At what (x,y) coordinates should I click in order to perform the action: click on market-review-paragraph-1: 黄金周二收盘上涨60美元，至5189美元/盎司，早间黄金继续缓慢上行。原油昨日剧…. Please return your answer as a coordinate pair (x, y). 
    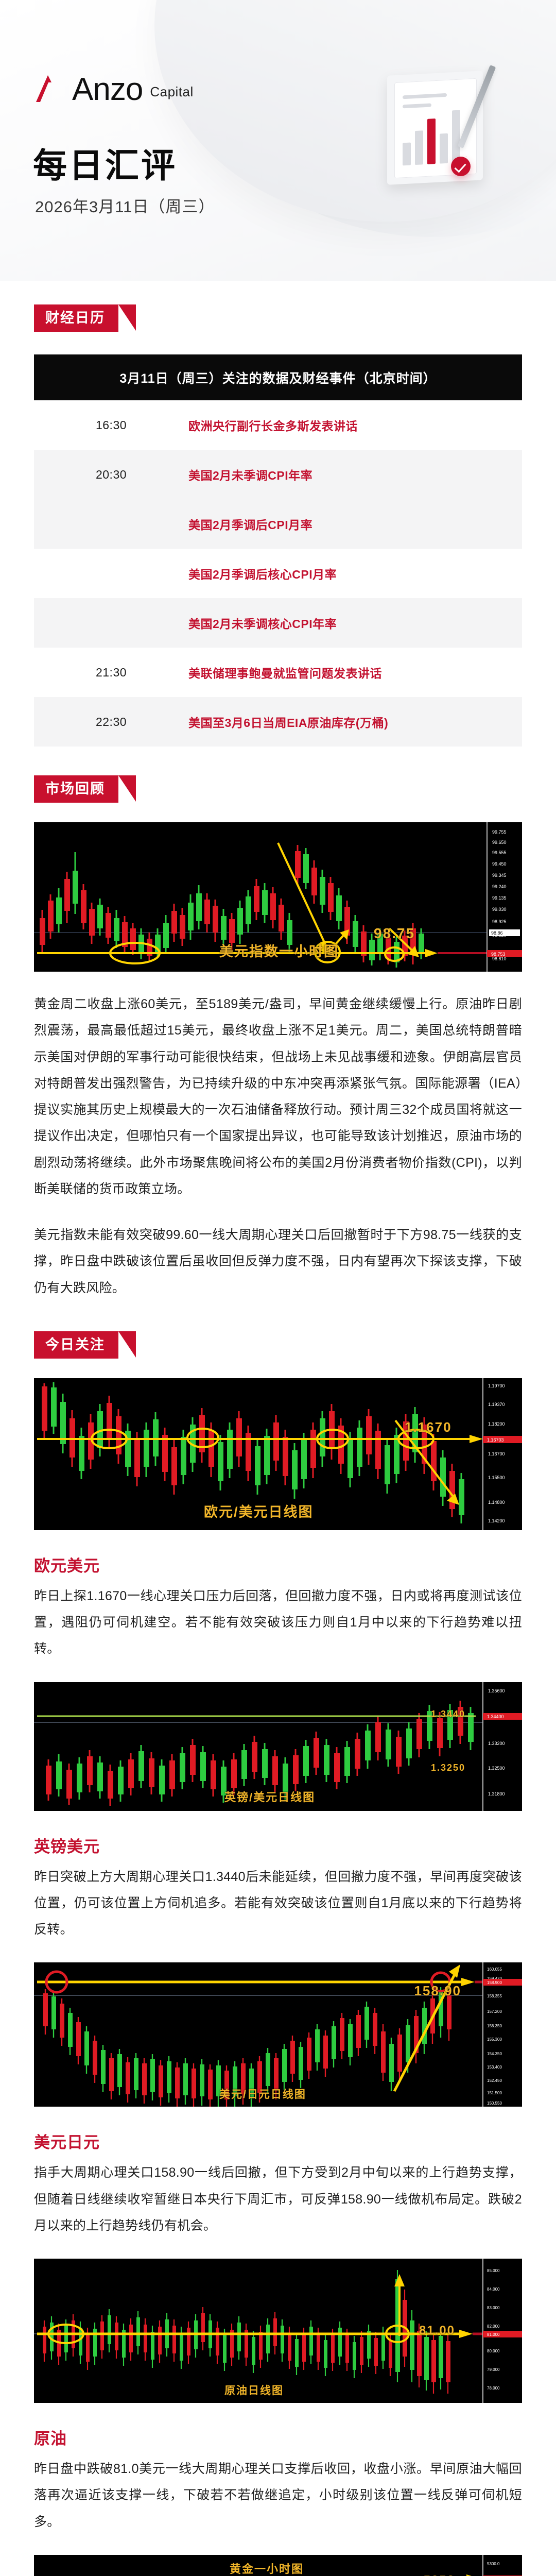
    Looking at the image, I should click on (278, 1096).